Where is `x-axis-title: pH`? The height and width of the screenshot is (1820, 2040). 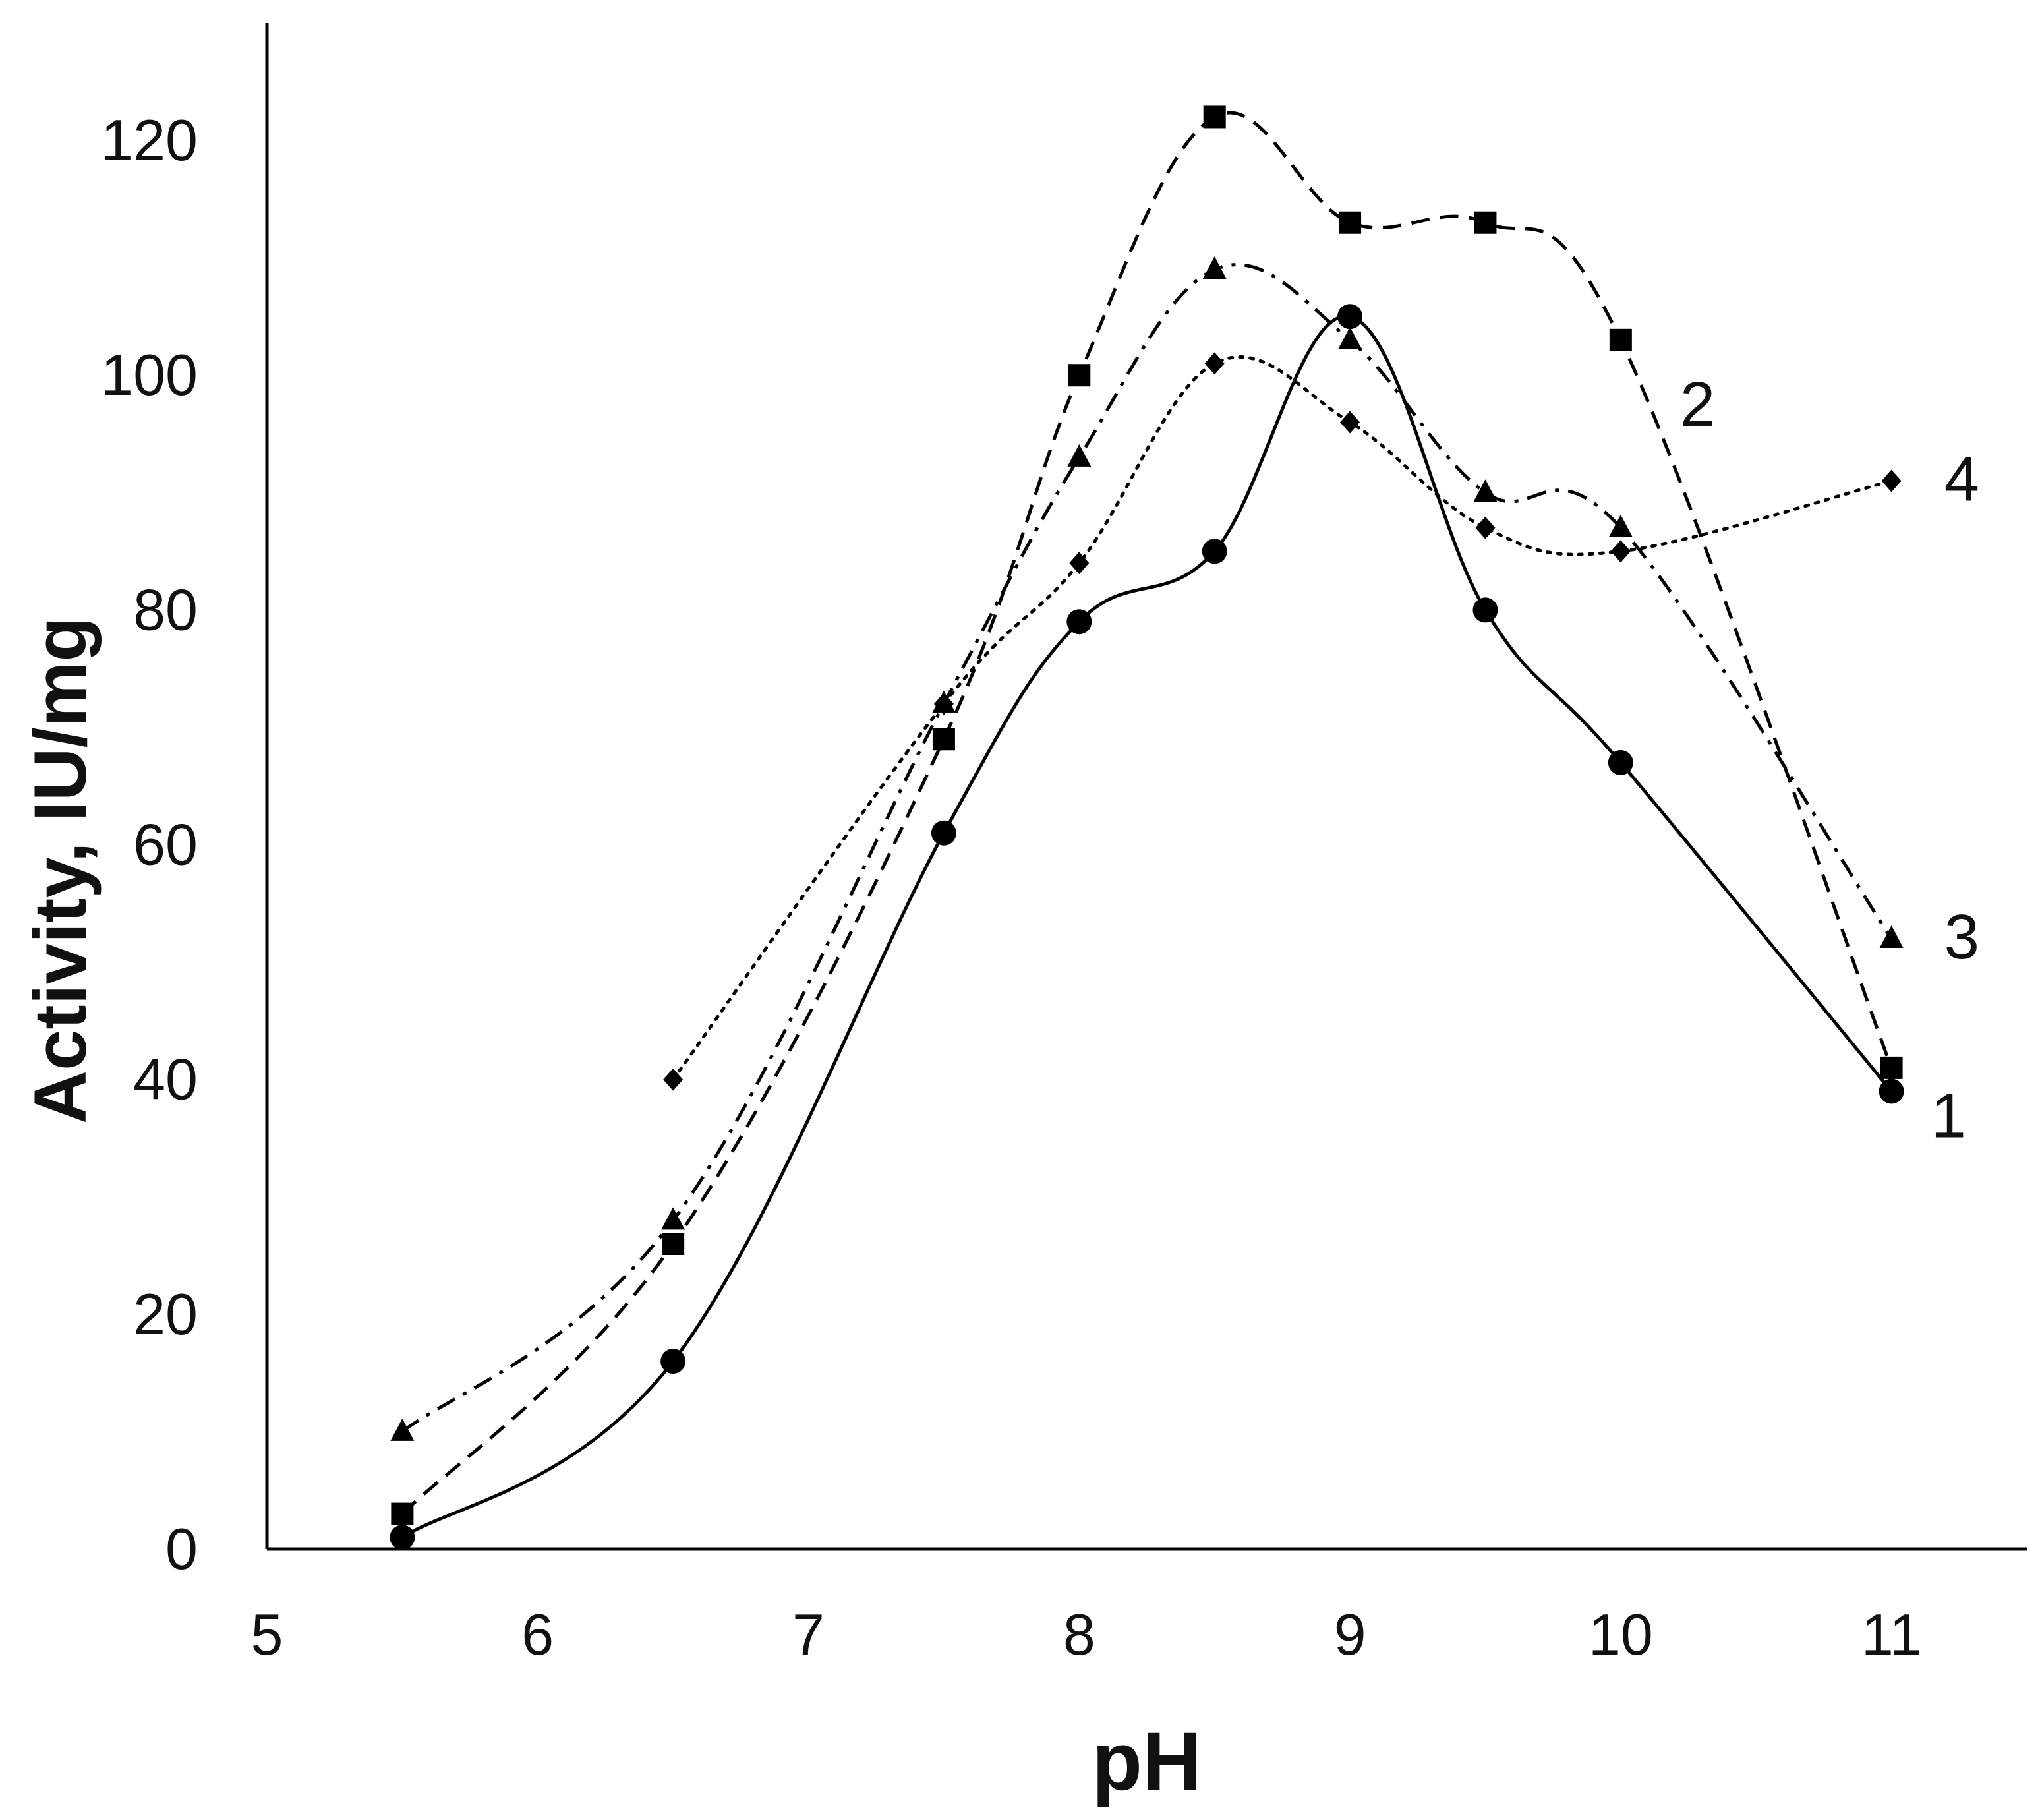 x-axis-title: pH is located at coordinates (1147, 1761).